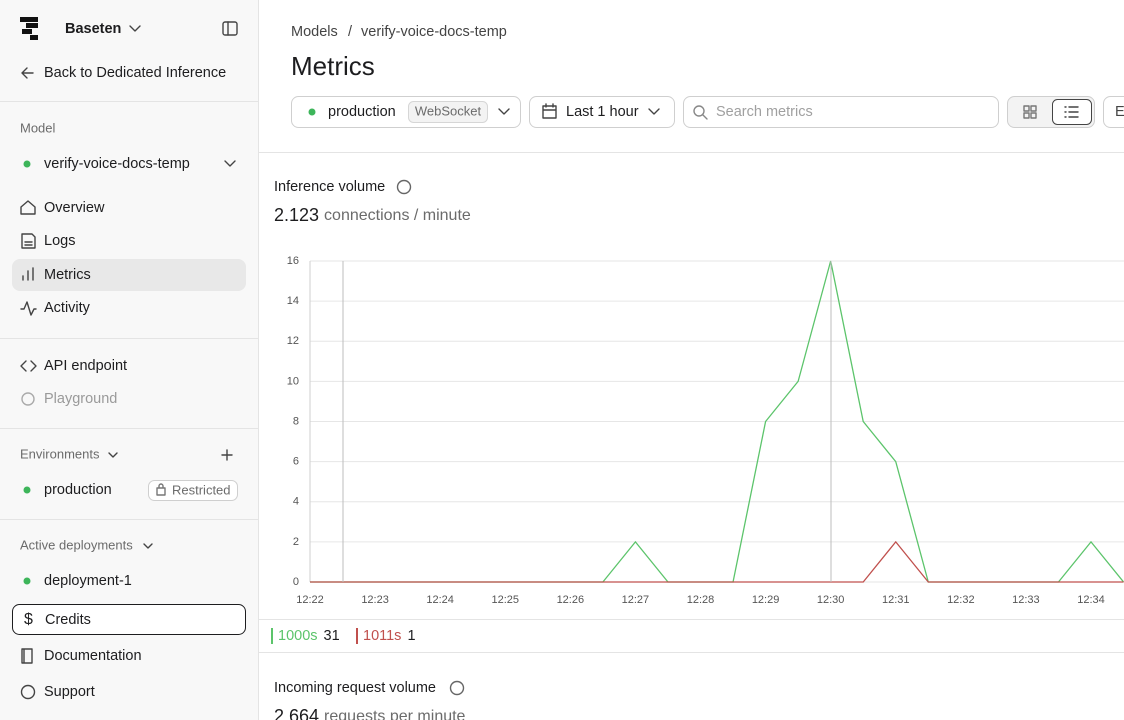 This screenshot has width=1124, height=720. What do you see at coordinates (411, 636) in the screenshot?
I see `legend-total: 1` at bounding box center [411, 636].